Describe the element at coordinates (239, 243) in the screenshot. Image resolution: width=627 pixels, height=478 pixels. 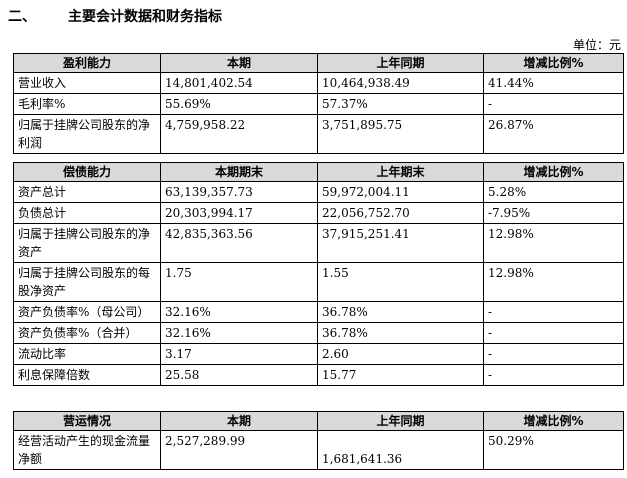
I see `cell-value: 42,835,363.56` at that location.